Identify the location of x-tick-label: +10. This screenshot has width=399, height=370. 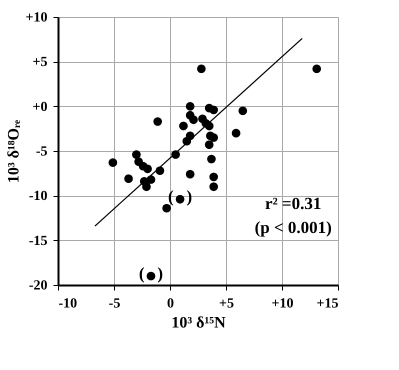
(283, 304).